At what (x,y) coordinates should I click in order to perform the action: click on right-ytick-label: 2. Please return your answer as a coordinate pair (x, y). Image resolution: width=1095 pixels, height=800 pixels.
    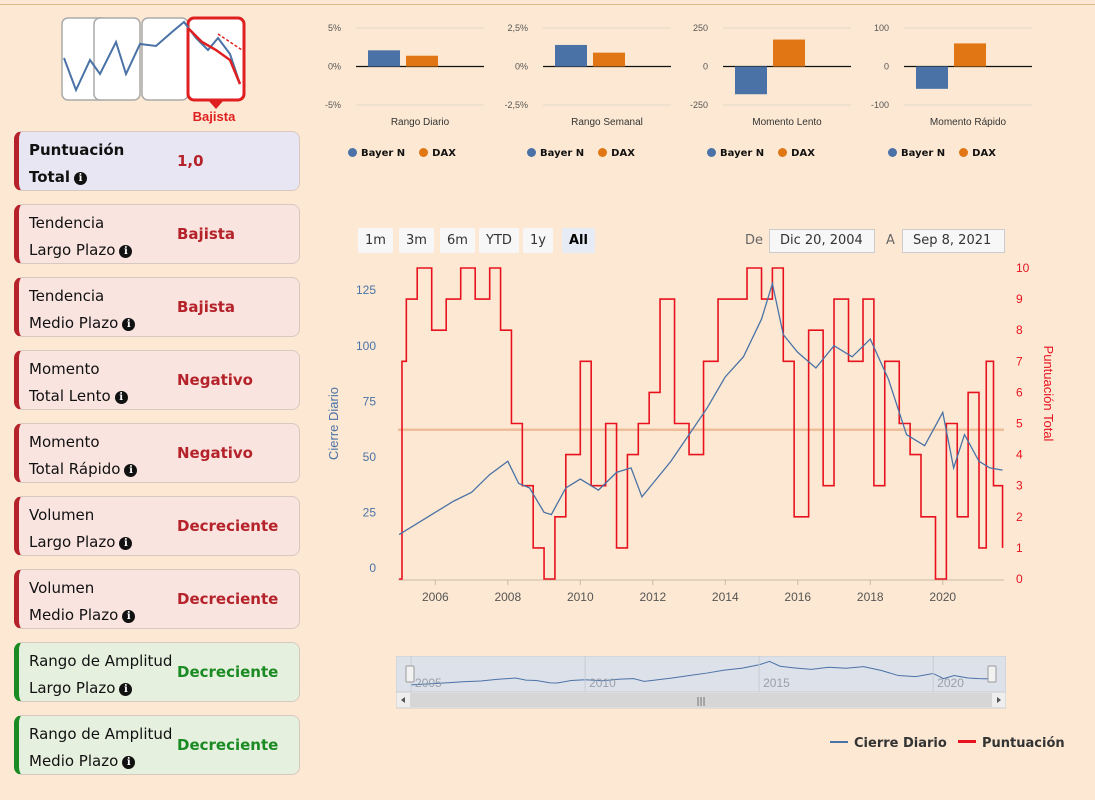
    Looking at the image, I should click on (1019, 517).